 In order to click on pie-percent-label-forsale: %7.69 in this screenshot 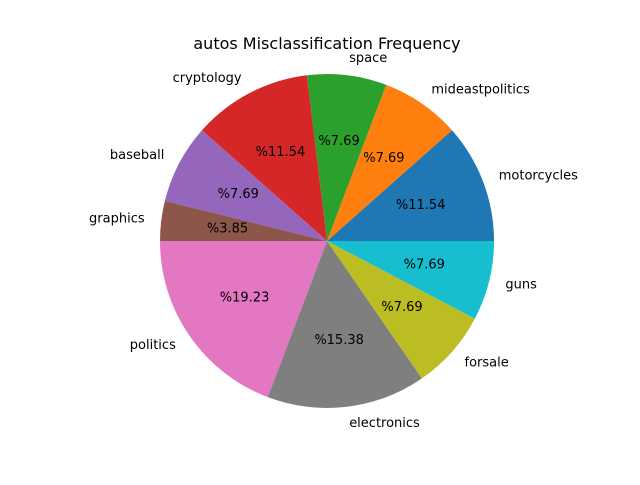, I will do `click(401, 307)`.